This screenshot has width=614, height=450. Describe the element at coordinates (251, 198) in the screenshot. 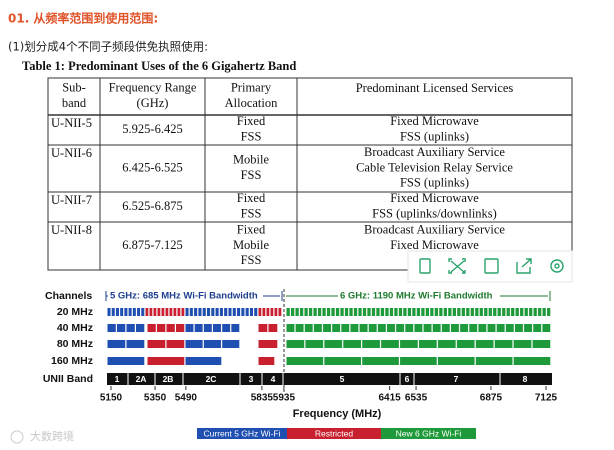

I see `cell: Fixed` at that location.